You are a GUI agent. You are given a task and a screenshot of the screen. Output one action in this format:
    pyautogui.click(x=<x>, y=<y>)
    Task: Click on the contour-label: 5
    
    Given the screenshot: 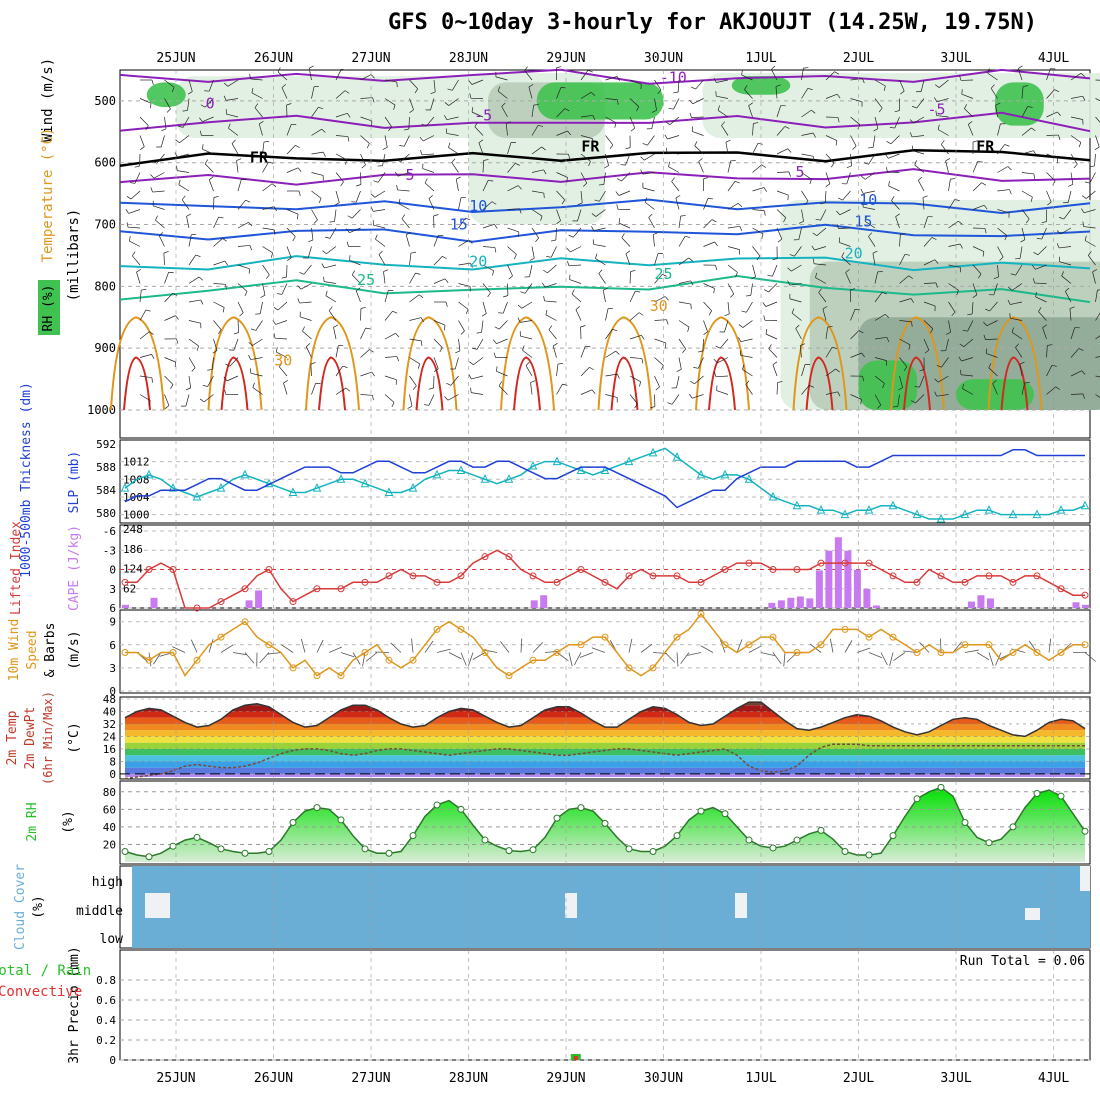 What is the action you would take?
    pyautogui.click(x=409, y=175)
    